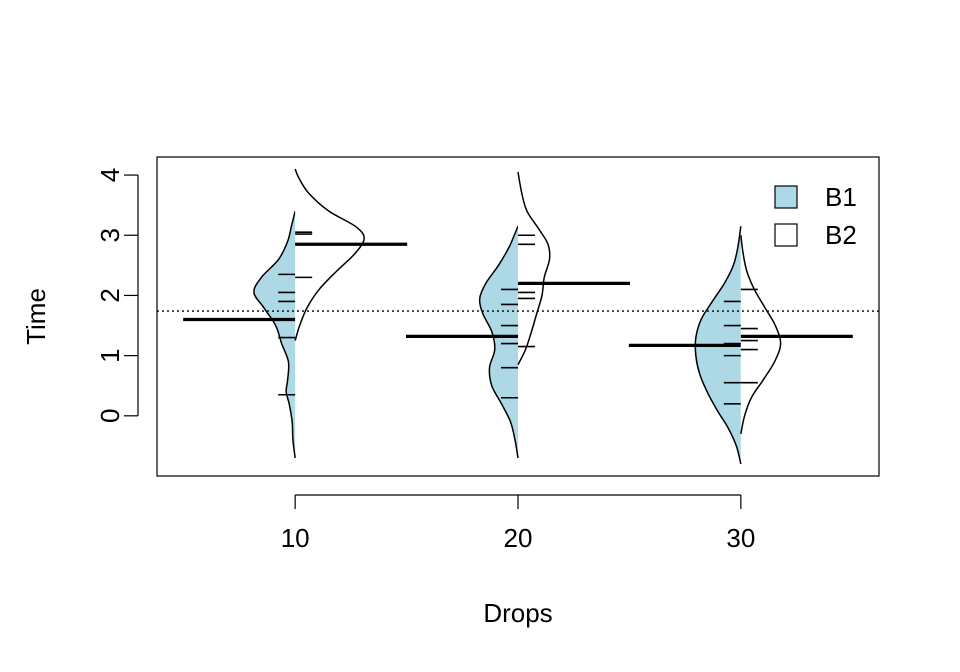 The width and height of the screenshot is (960, 672). Describe the element at coordinates (740, 538) in the screenshot. I see `x-tick-label: 30` at that location.